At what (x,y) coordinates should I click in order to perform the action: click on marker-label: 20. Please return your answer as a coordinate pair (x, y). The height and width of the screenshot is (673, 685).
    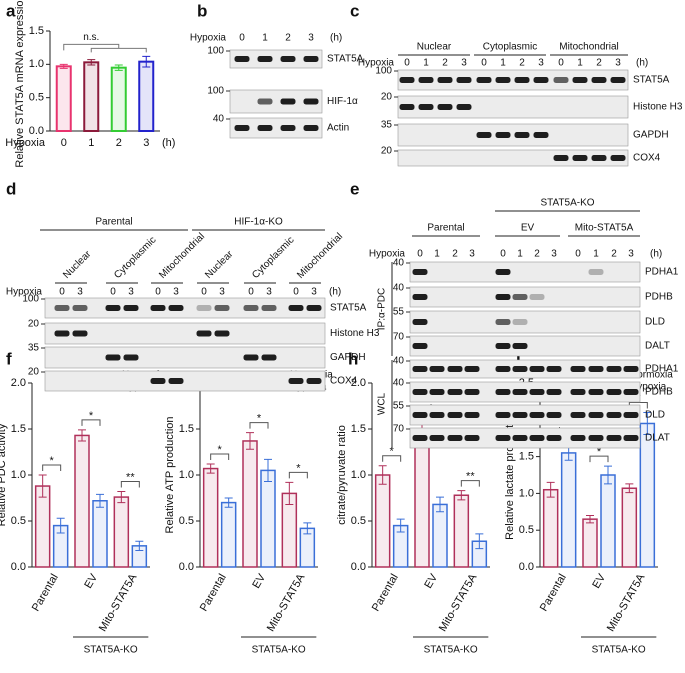
    Looking at the image, I should click on (387, 151).